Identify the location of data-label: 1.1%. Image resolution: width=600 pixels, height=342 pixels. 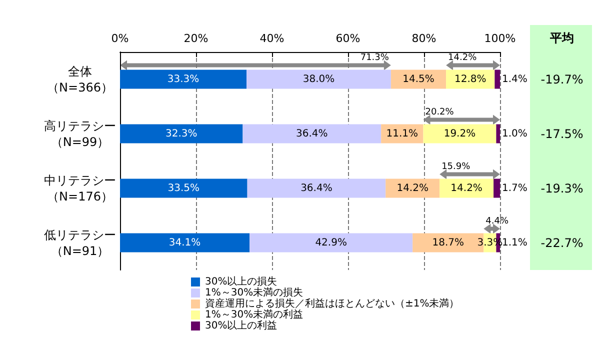
(515, 242).